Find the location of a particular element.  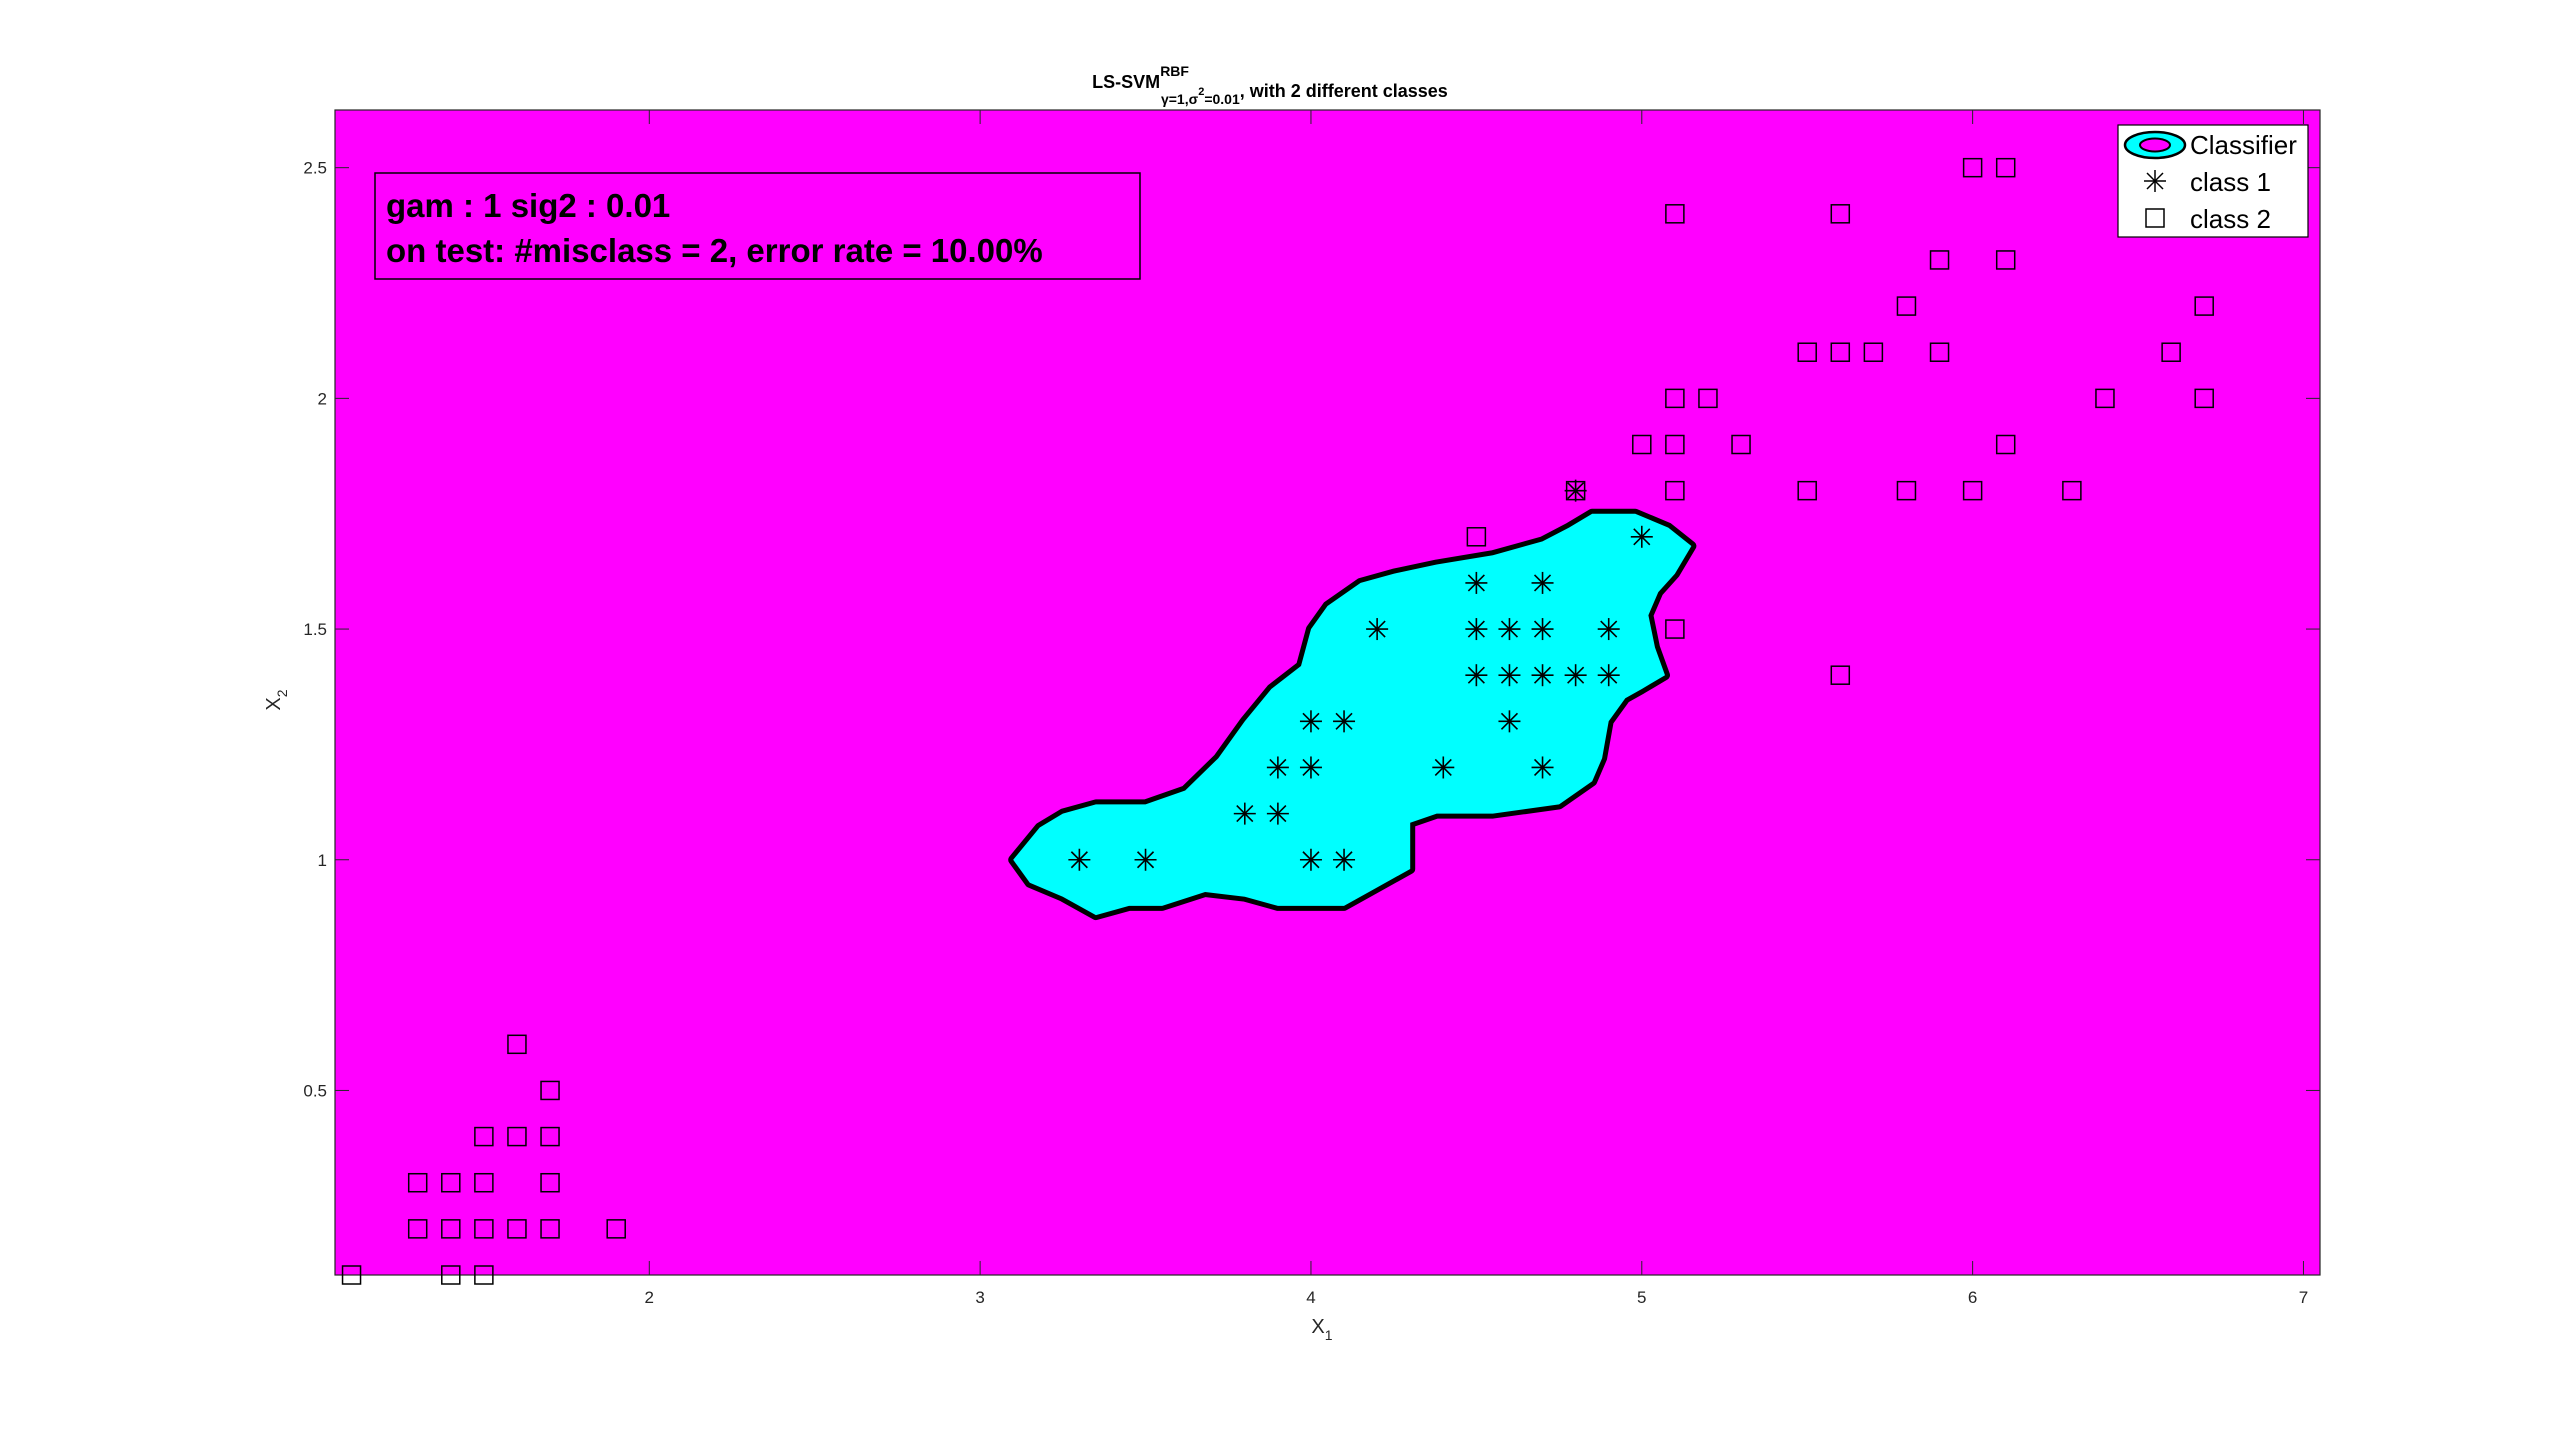

annotation-frame is located at coordinates (757, 226).